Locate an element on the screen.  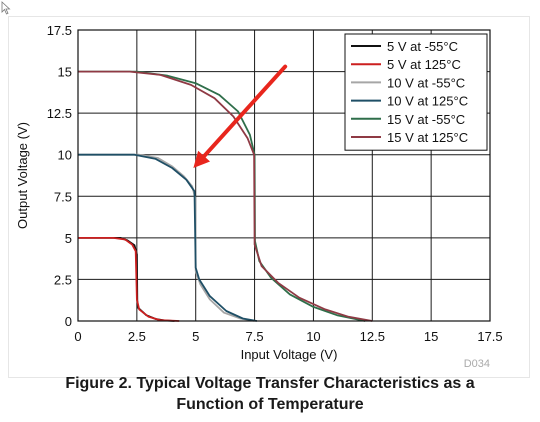
y-tick-label: 17.5 is located at coordinates (59, 30).